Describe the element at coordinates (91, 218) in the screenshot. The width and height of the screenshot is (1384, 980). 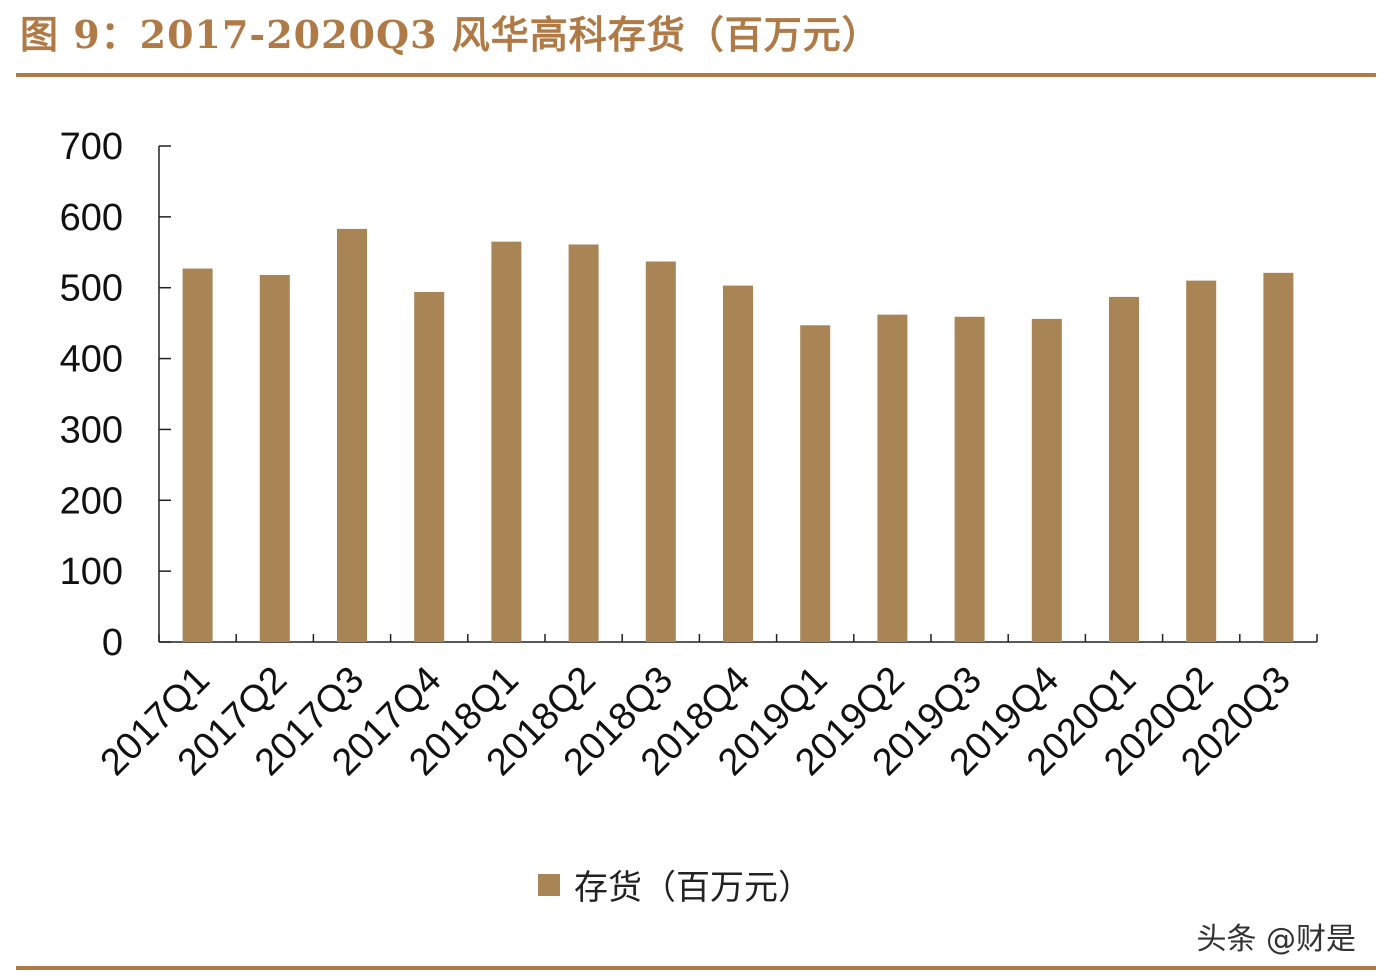
I see `y-tick-label: 600` at that location.